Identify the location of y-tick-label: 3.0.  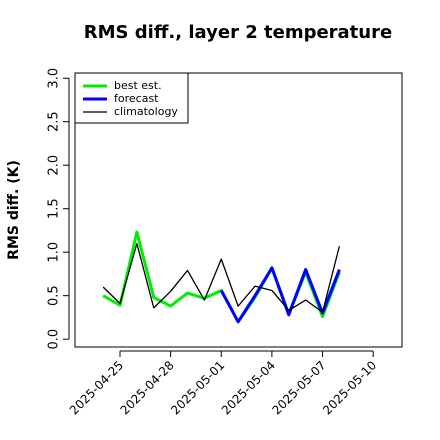
(54, 78).